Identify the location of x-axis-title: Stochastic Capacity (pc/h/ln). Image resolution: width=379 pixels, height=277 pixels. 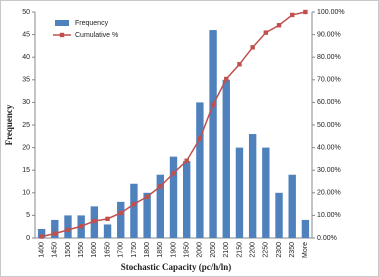
(176, 267).